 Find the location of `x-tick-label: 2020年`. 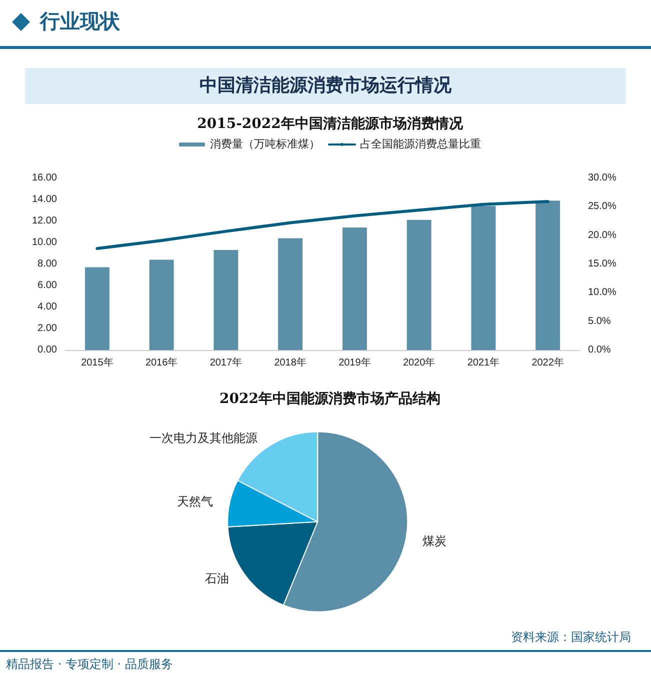

x-tick-label: 2020年 is located at coordinates (419, 362).